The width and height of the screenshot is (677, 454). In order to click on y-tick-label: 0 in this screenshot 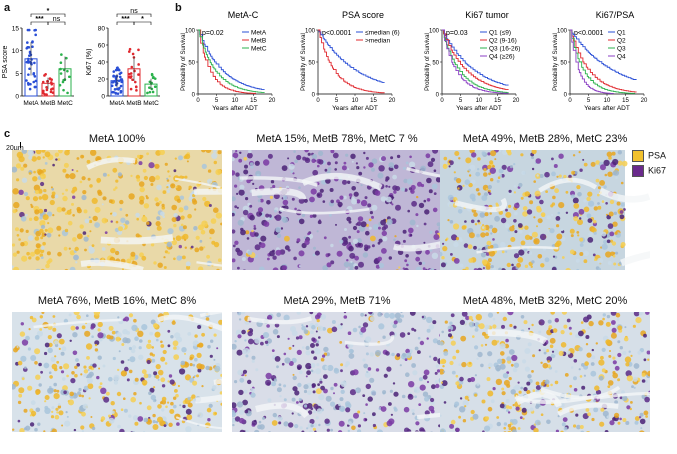, I will do `click(17, 97)`.